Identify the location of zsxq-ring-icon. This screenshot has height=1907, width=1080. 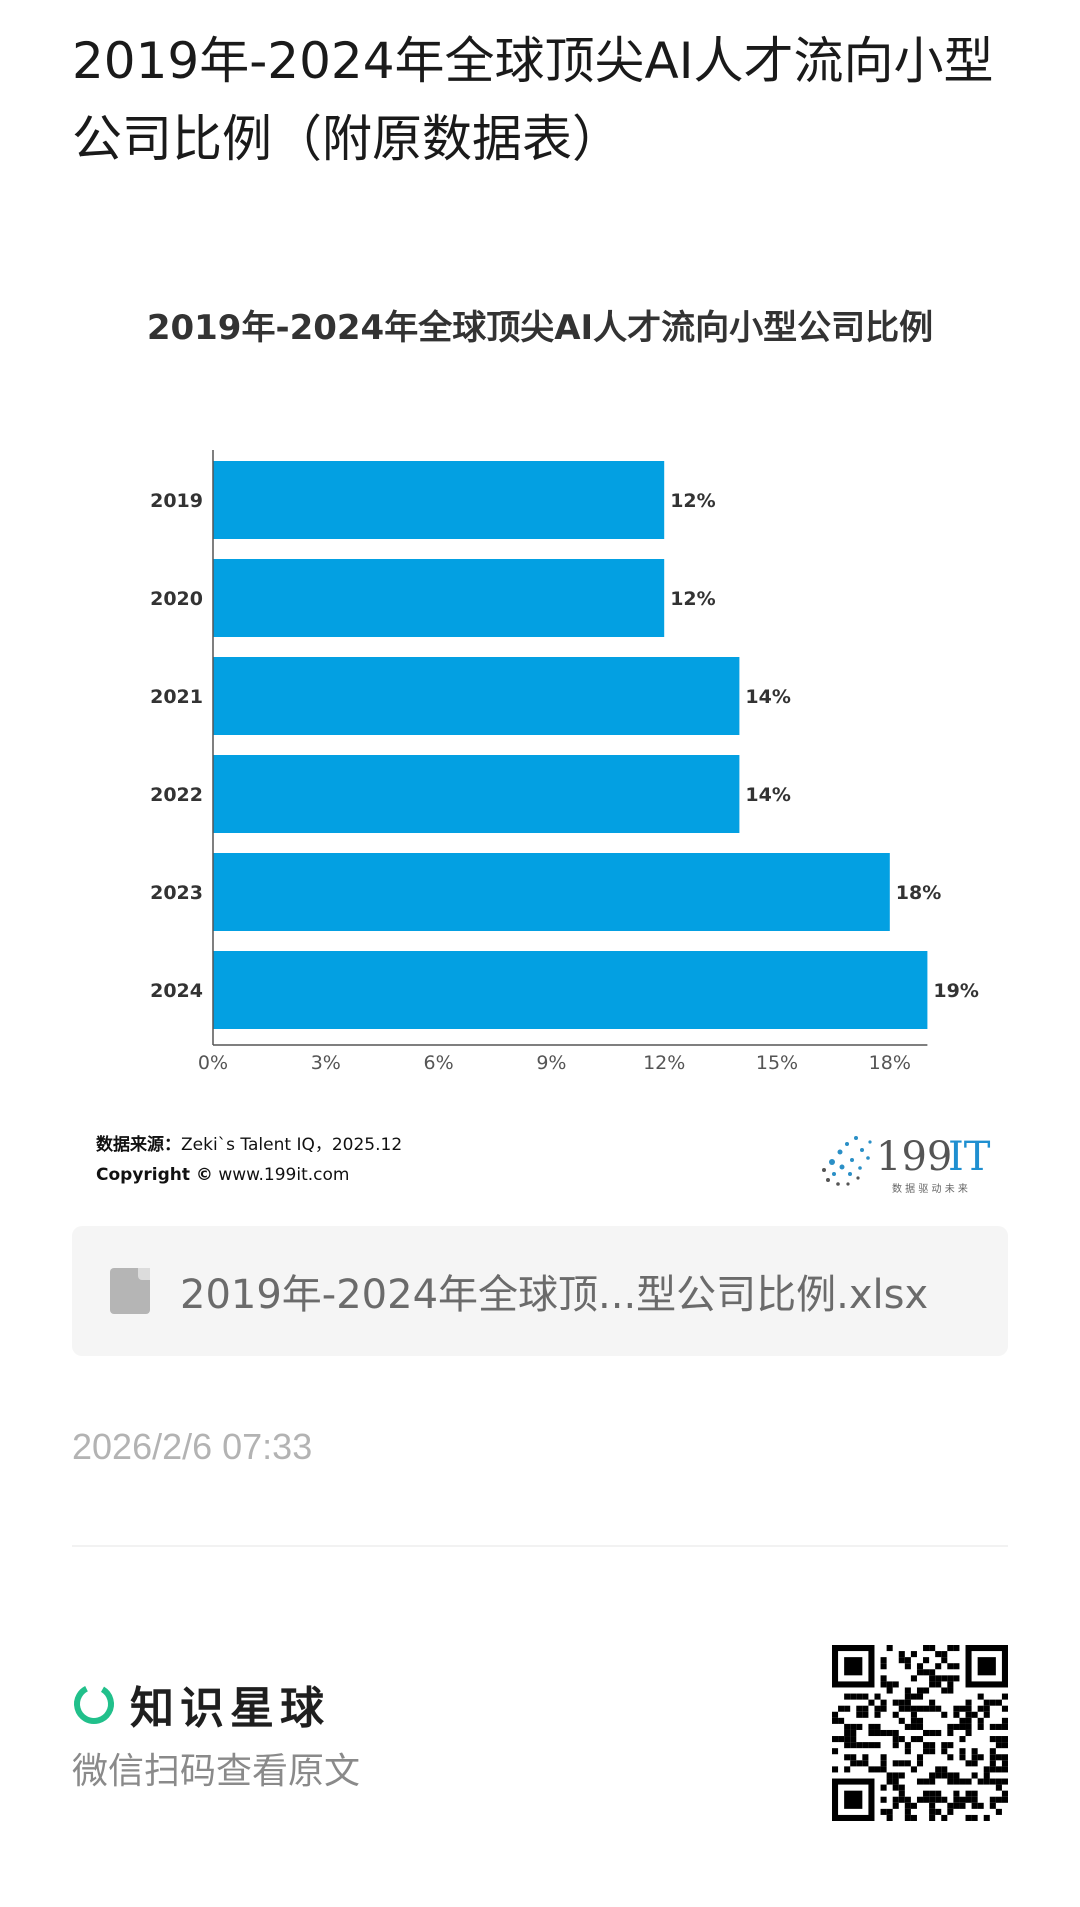
(94, 1704).